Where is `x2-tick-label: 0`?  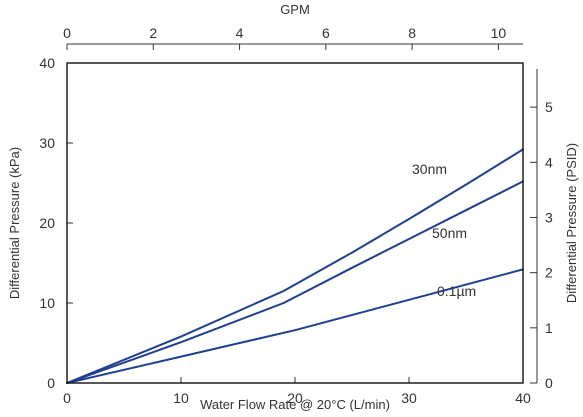
x2-tick-label: 0 is located at coordinates (67, 33).